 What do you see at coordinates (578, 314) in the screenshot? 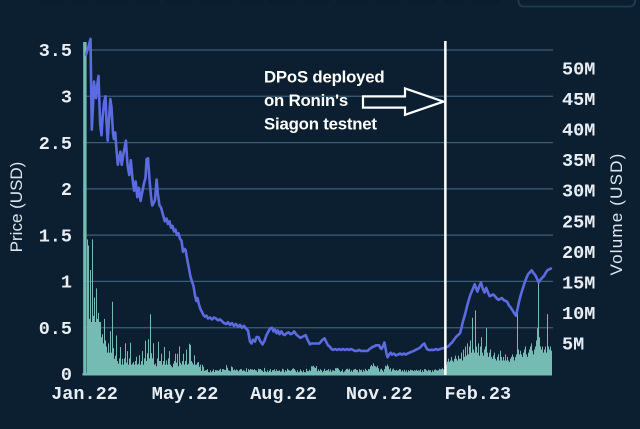
I see `svg-text: 10M` at bounding box center [578, 314].